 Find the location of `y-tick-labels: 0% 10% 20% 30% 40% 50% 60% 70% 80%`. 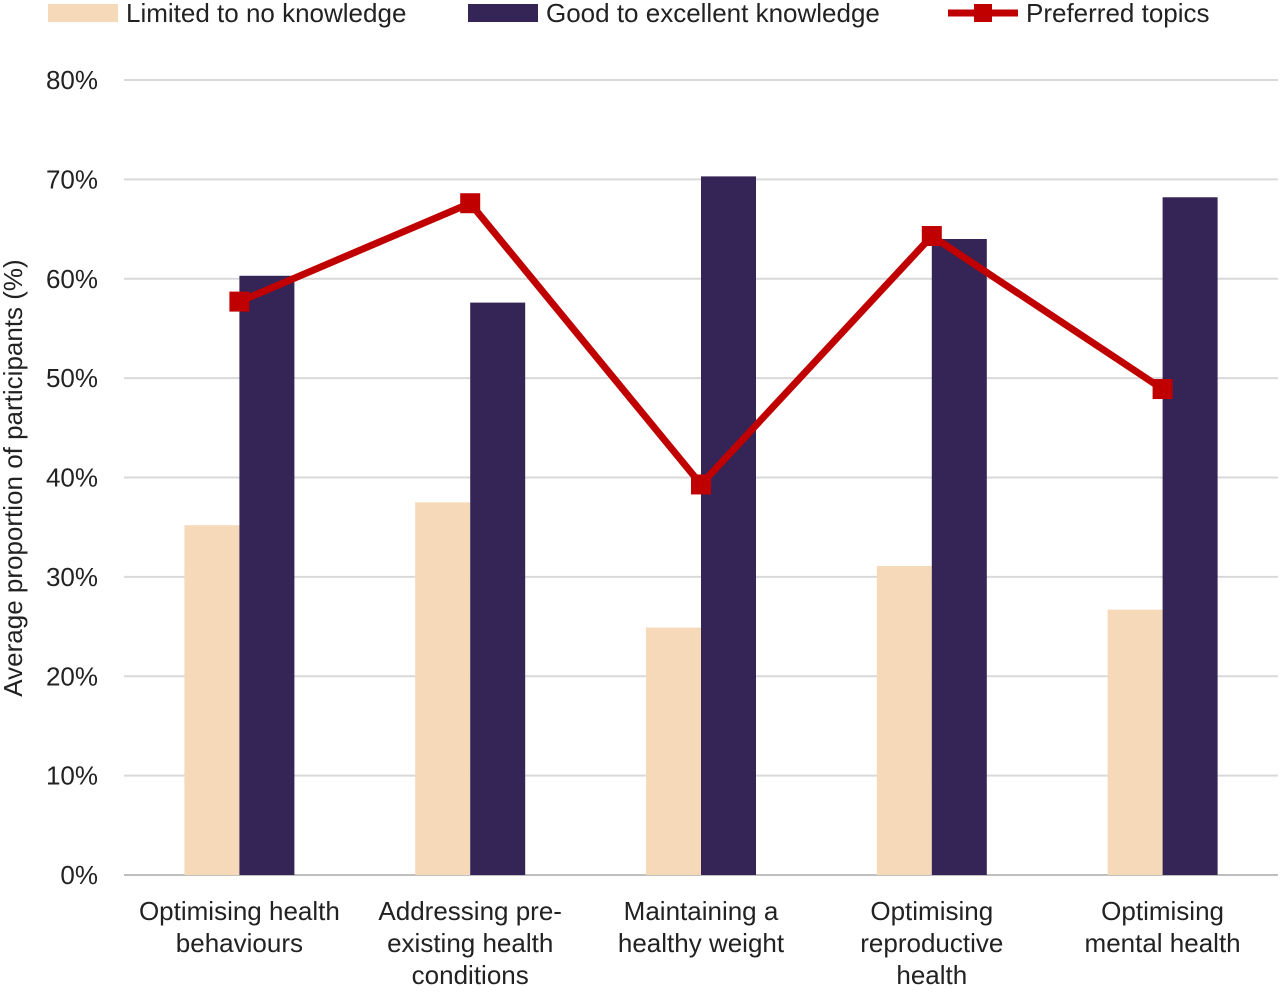

y-tick-labels: 0% 10% 20% 30% 40% 50% 60% 70% 80% is located at coordinates (72, 477).